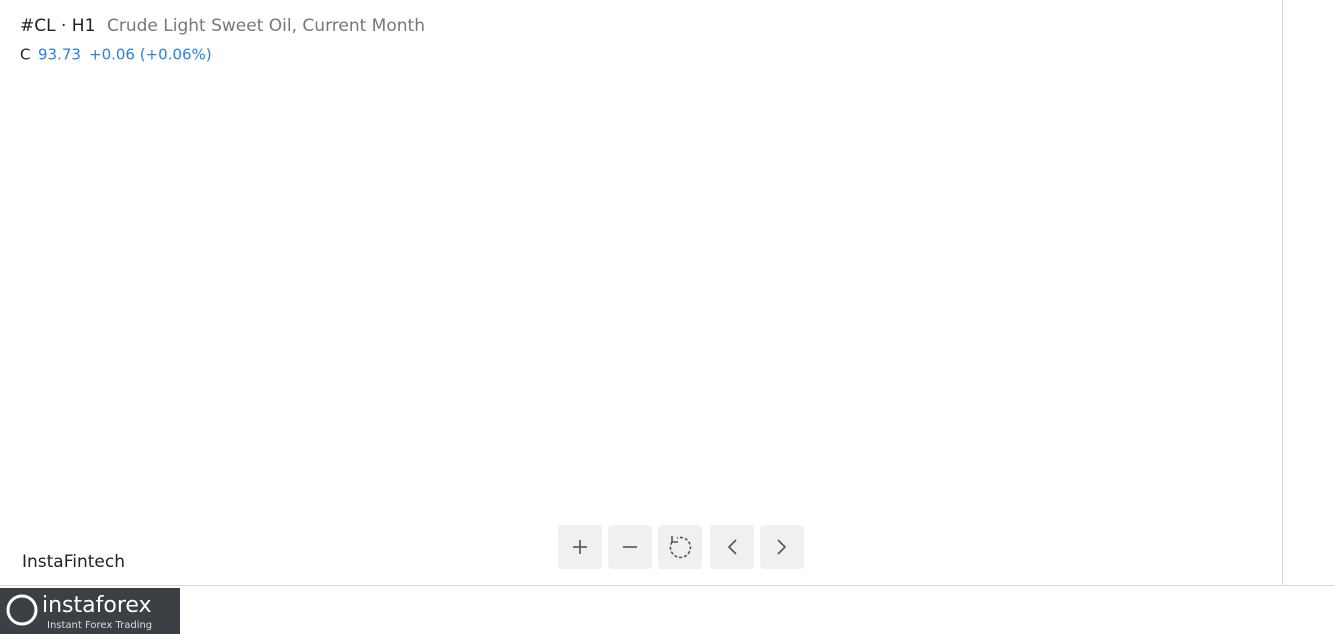 This screenshot has width=1334, height=634. I want to click on reset-button, so click(680, 547).